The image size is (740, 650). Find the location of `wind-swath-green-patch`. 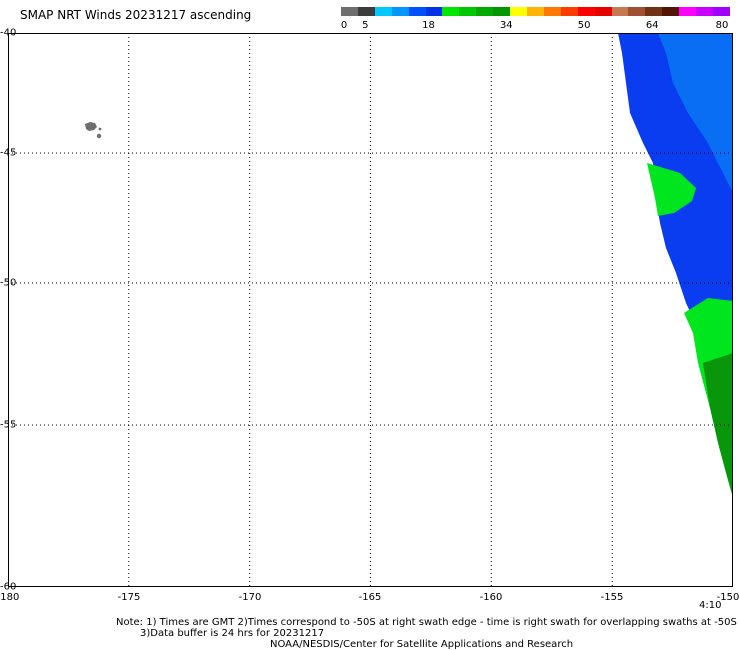

wind-swath-green-patch is located at coordinates (671, 189).